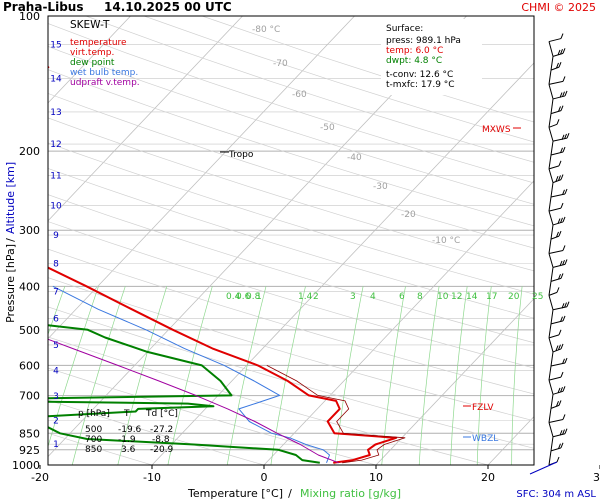 This screenshot has height=500, width=600. What do you see at coordinates (56, 236) in the screenshot?
I see `altitude-tick-label: 9` at bounding box center [56, 236].